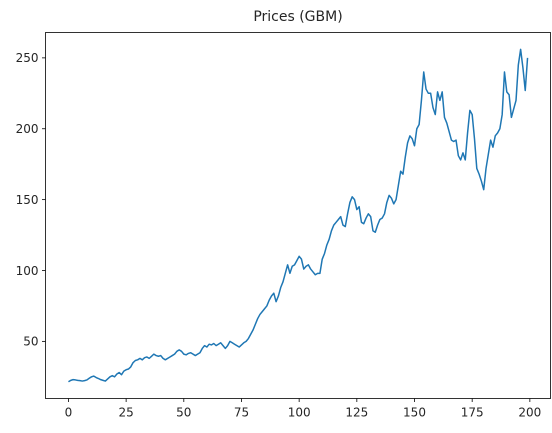 The width and height of the screenshot is (552, 433). Describe the element at coordinates (241, 413) in the screenshot. I see `x-tick-label: 75` at that location.